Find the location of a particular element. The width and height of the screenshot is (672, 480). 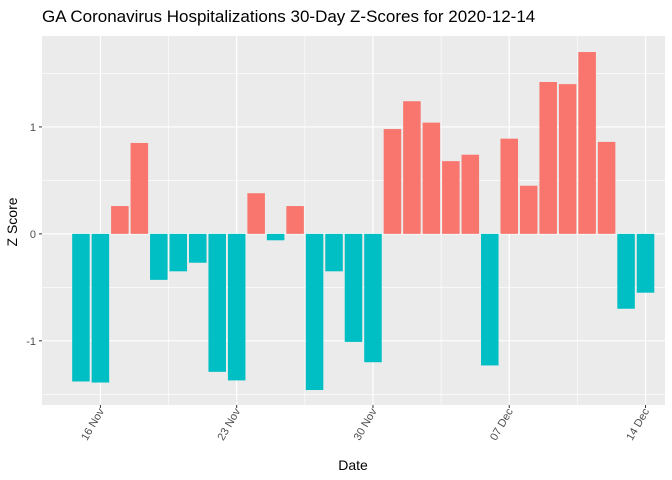

y-tick-label: 0 is located at coordinates (33, 235).